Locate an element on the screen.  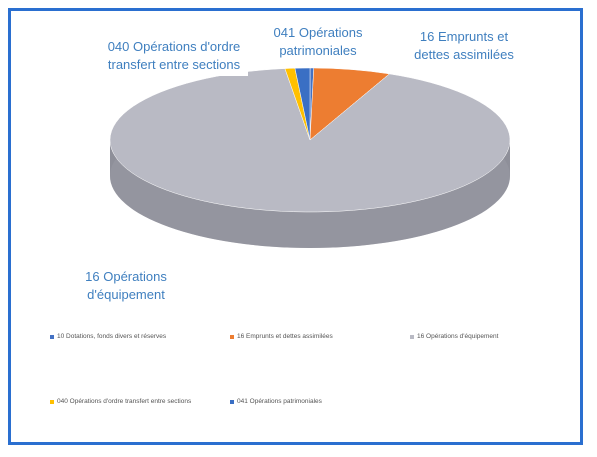
legend-item: 16 Emprunts et dettes assimilées is located at coordinates (281, 336).